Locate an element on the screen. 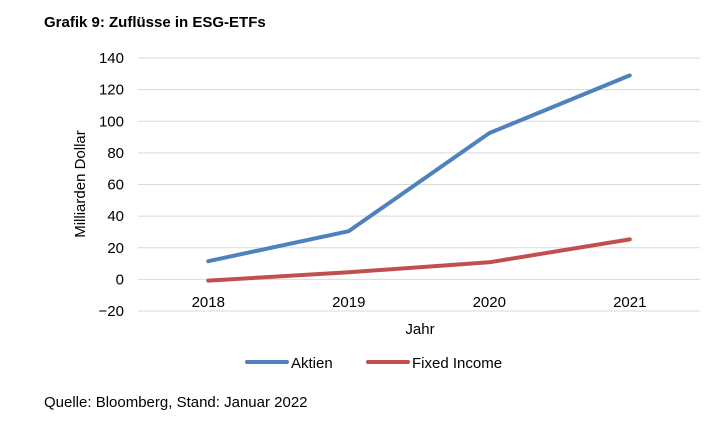 Image resolution: width=721 pixels, height=424 pixels. x-axis-ticks: 2018 2019 2020 2021 is located at coordinates (419, 302).